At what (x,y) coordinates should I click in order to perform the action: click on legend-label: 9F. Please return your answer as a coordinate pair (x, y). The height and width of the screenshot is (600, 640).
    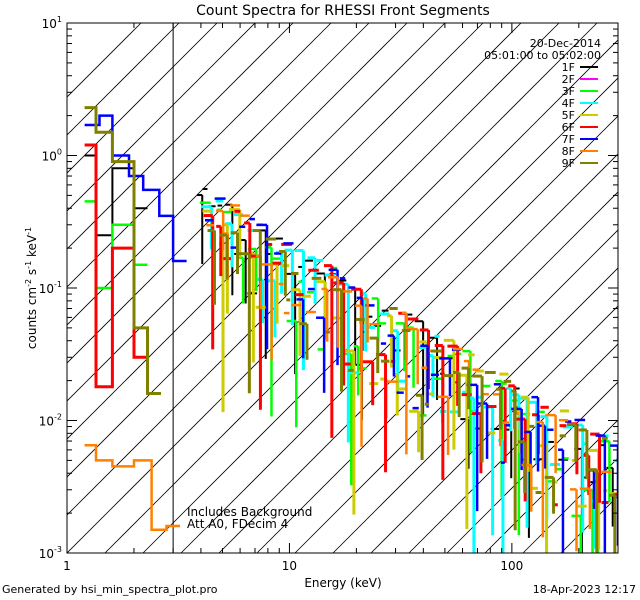
    Looking at the image, I should click on (568, 163).